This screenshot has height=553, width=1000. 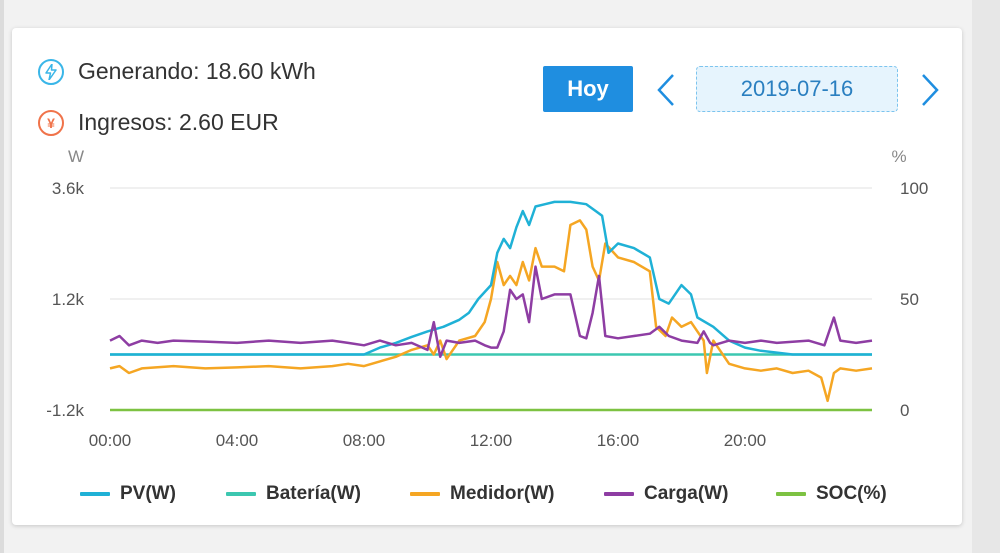 I want to click on x-tick-label: 20:00, so click(x=745, y=440).